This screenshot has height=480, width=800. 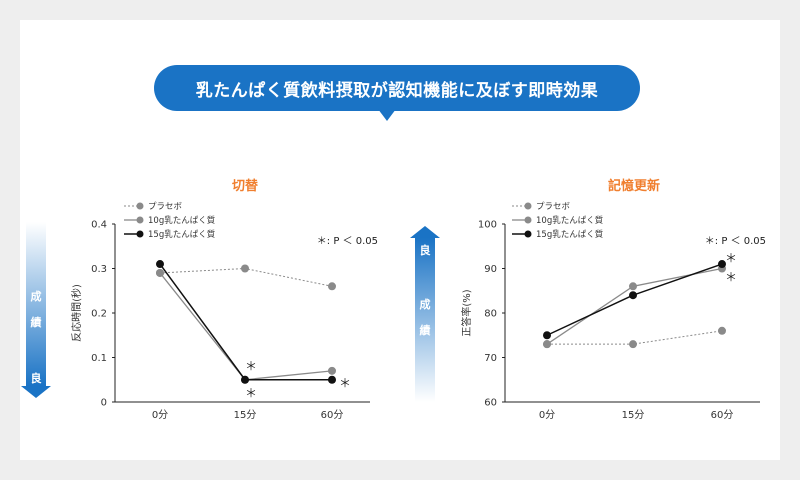 I want to click on y-tick-label: 70, so click(x=490, y=358).